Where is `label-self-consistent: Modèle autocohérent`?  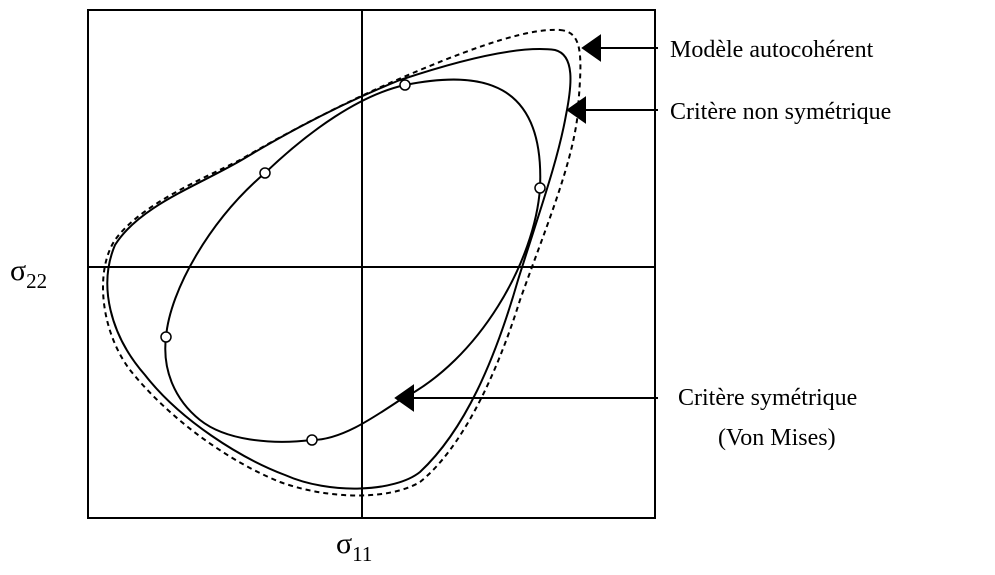 label-self-consistent: Modèle autocohérent is located at coordinates (772, 50).